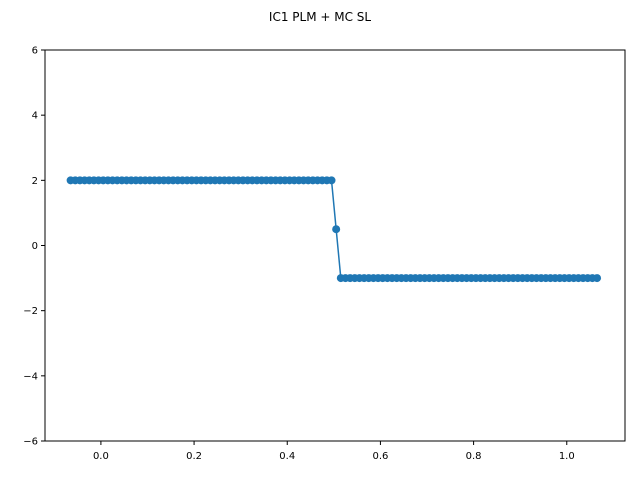  What do you see at coordinates (30, 311) in the screenshot?
I see `y-tick-label: −2` at bounding box center [30, 311].